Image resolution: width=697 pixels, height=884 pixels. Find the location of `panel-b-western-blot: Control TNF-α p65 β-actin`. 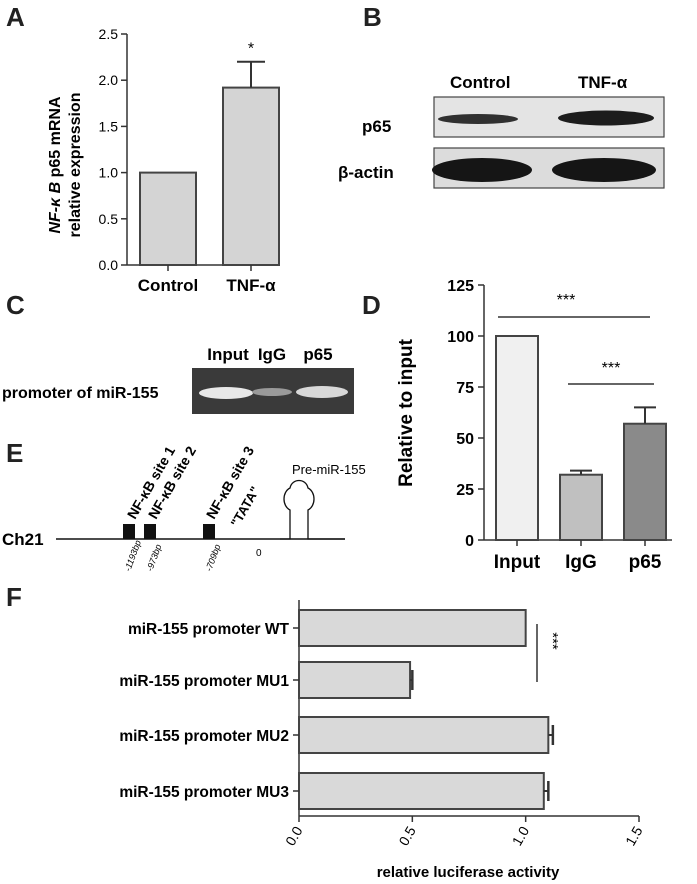

panel-b-western-blot: Control TNF-α p65 β-actin is located at coordinates (501, 131).